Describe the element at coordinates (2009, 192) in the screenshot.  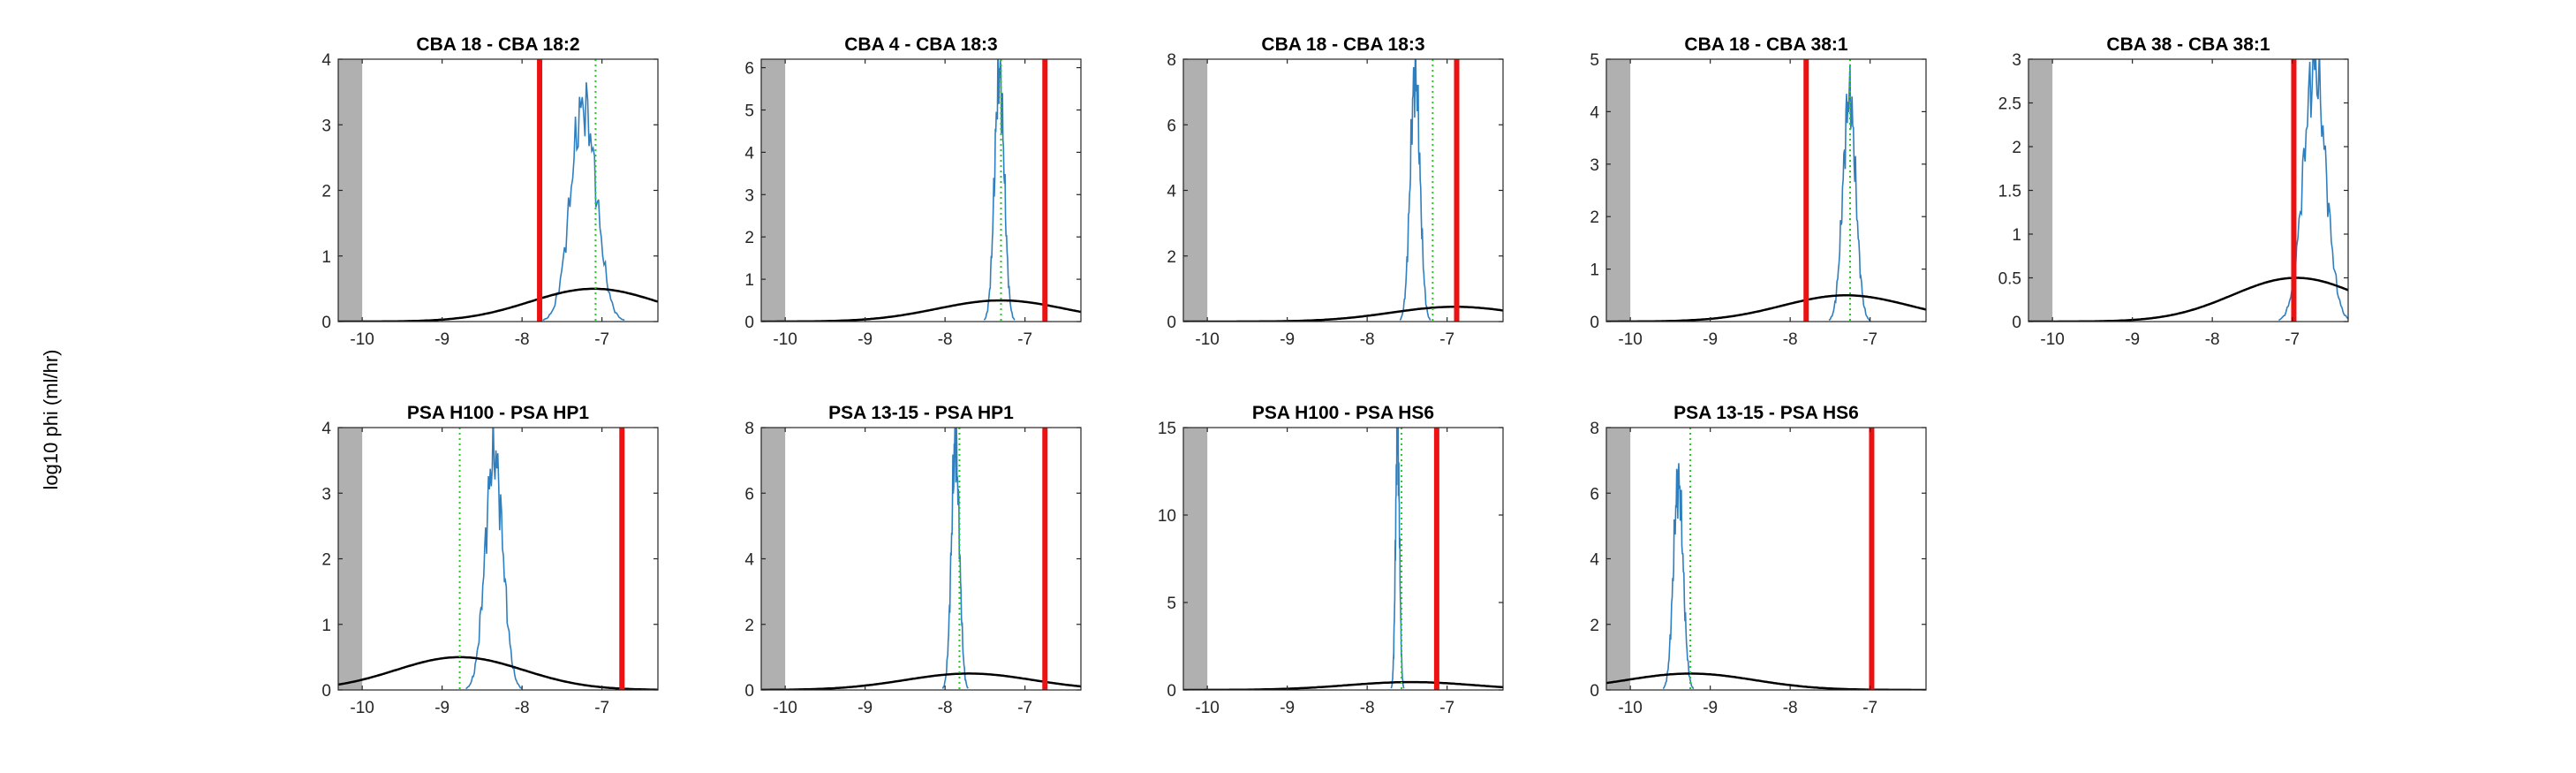
I see `y-tick-label: 1.5` at that location.